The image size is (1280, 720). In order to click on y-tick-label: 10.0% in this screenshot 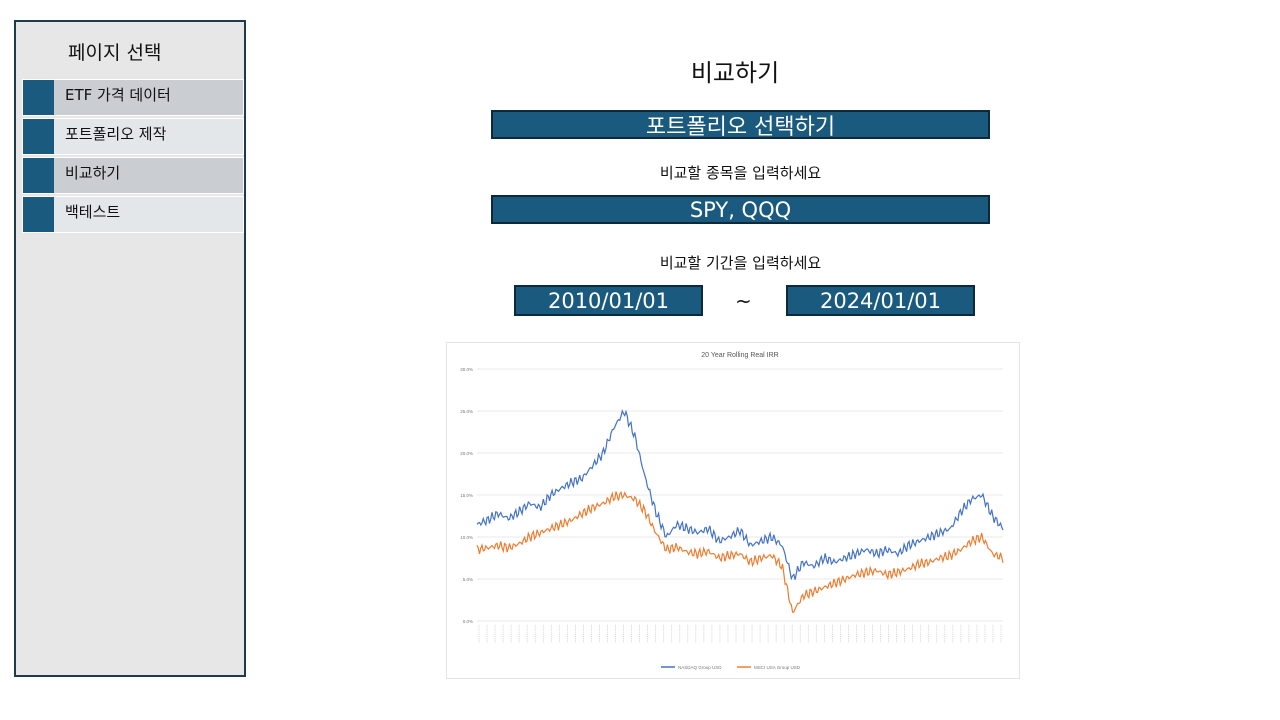, I will do `click(466, 537)`.